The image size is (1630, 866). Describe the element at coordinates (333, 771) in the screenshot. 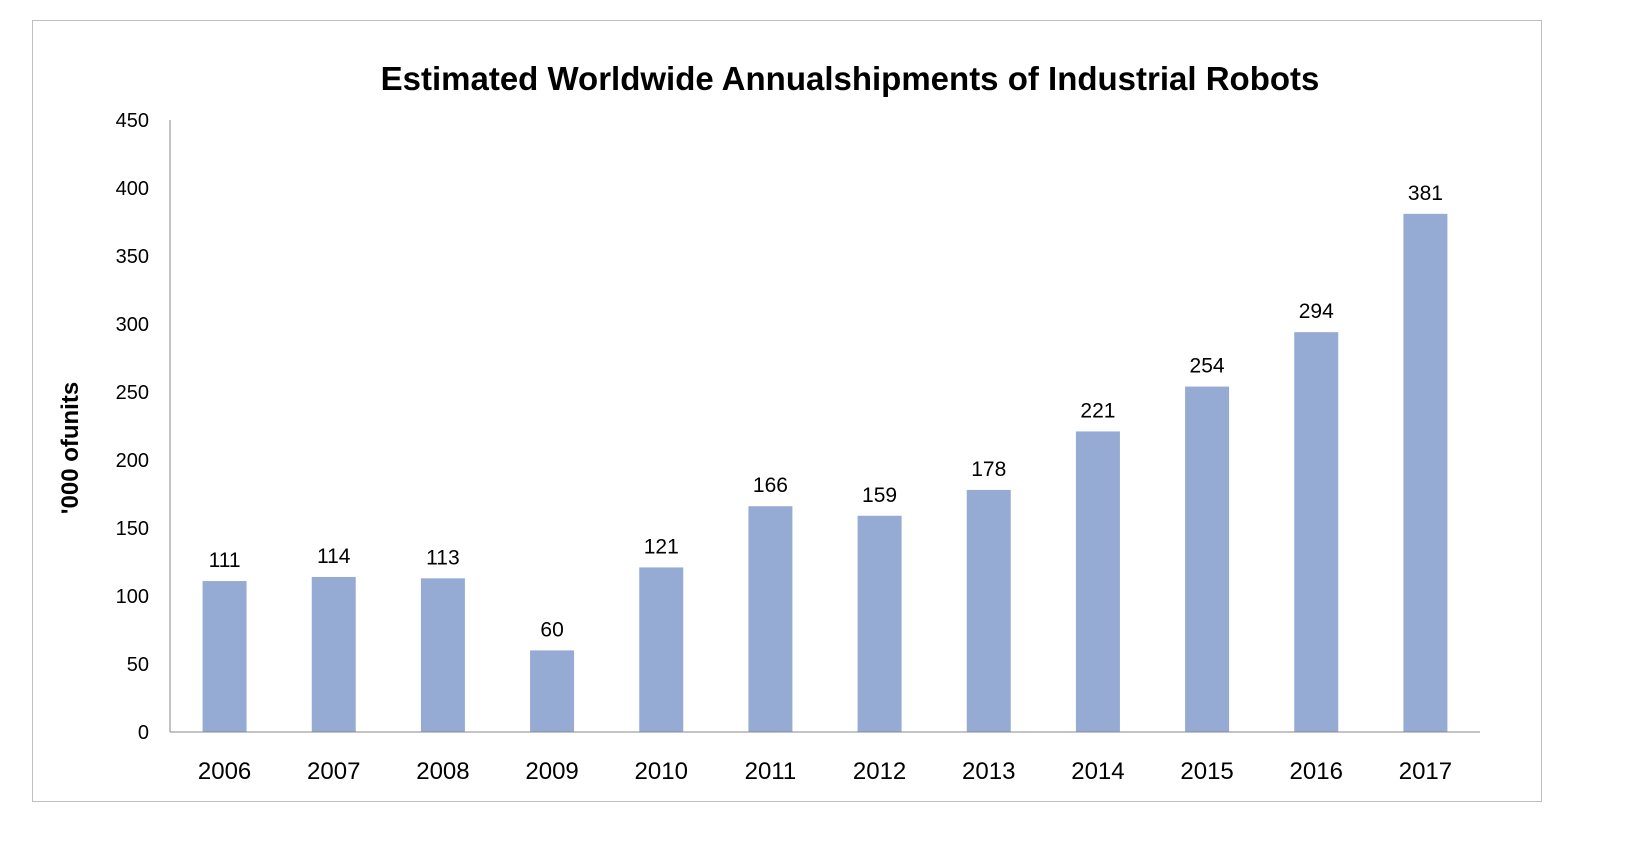

I see `x-tick-label: 2007` at that location.